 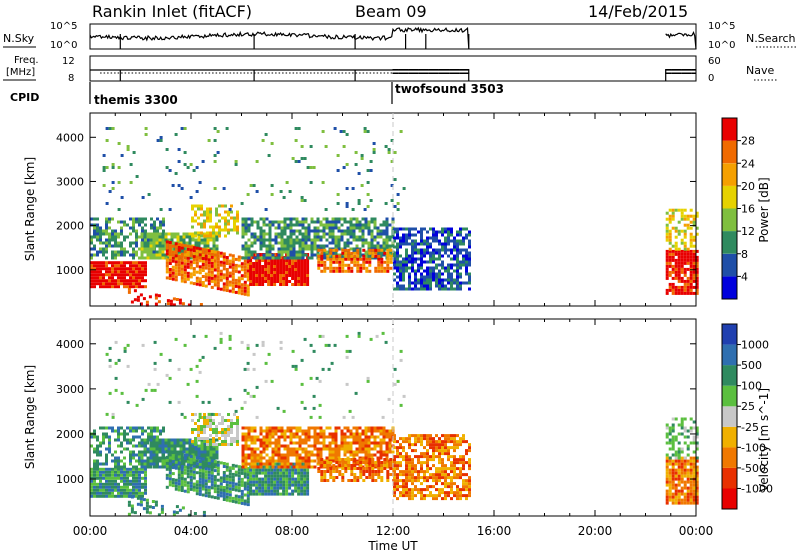 What do you see at coordinates (457, 289) in the screenshot?
I see `power-cell-2081` at bounding box center [457, 289].